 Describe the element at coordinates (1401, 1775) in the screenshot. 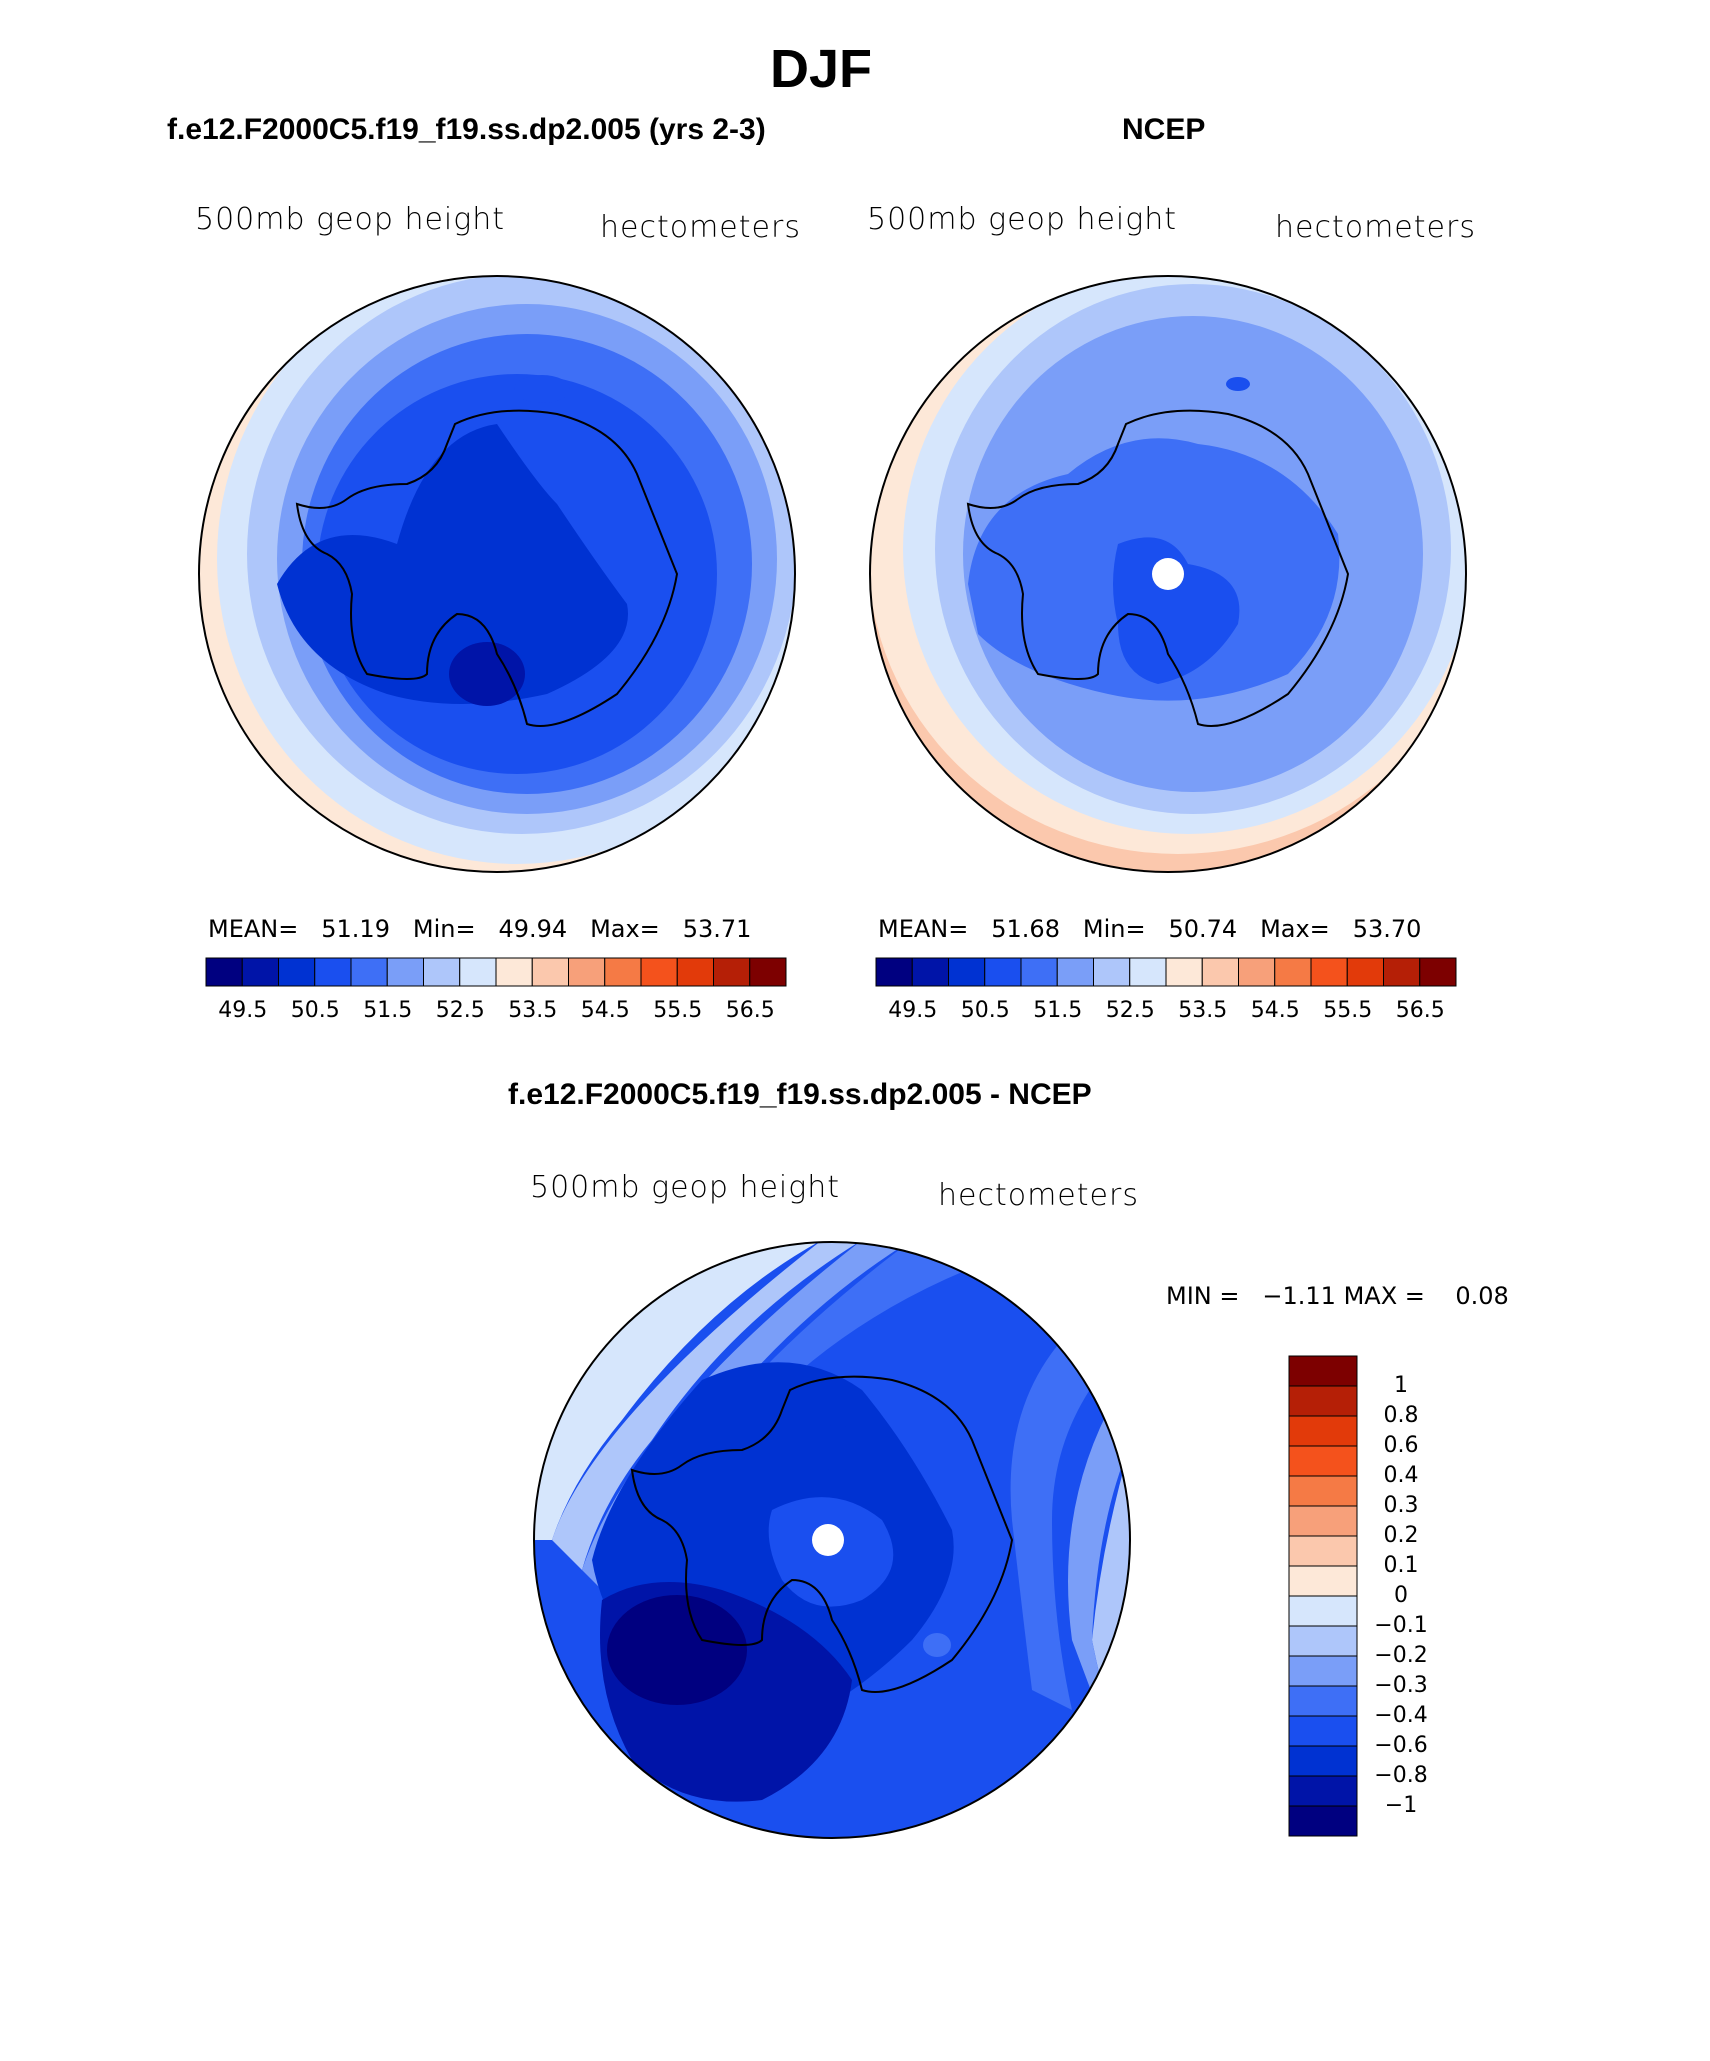

I see `colorbar-tick-label: −0.8` at that location.